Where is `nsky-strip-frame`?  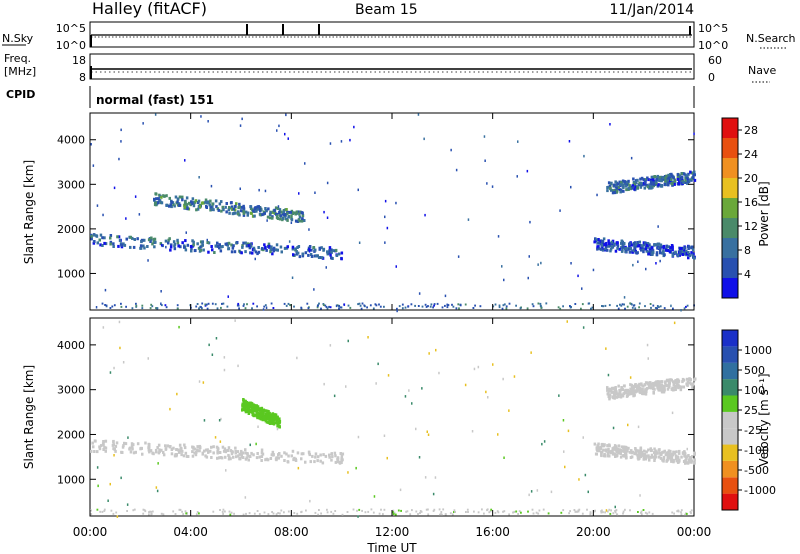 nsky-strip-frame is located at coordinates (392, 34).